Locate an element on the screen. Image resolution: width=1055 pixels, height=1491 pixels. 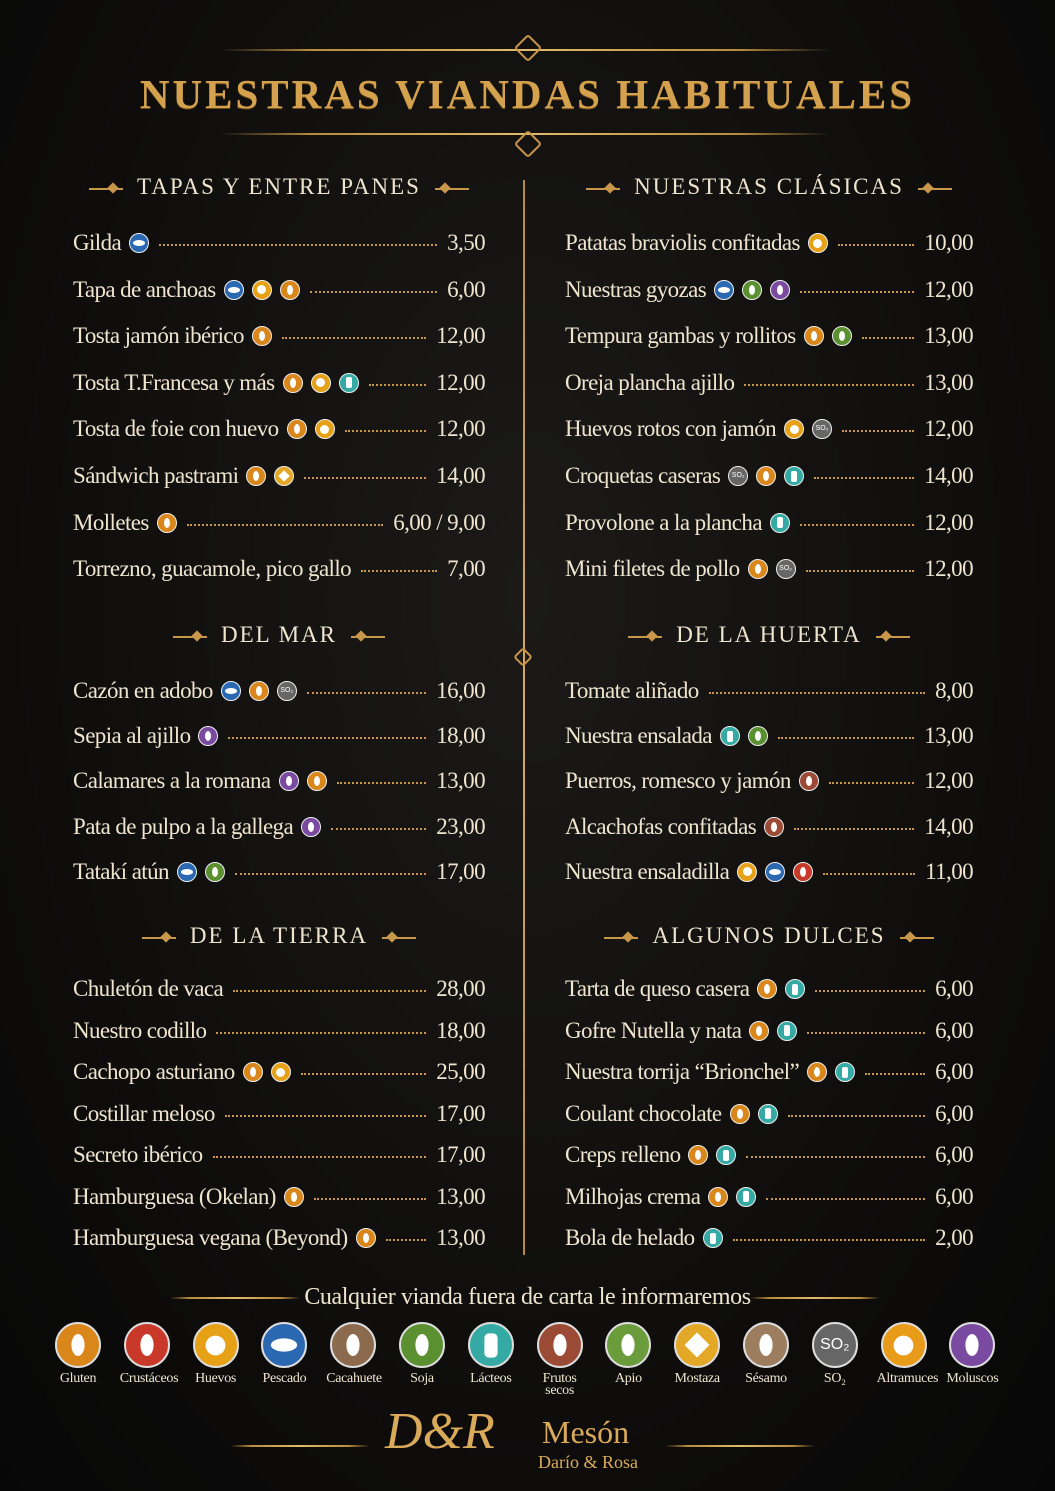
item-name: Nuestra ensaladilla is located at coordinates (647, 871).